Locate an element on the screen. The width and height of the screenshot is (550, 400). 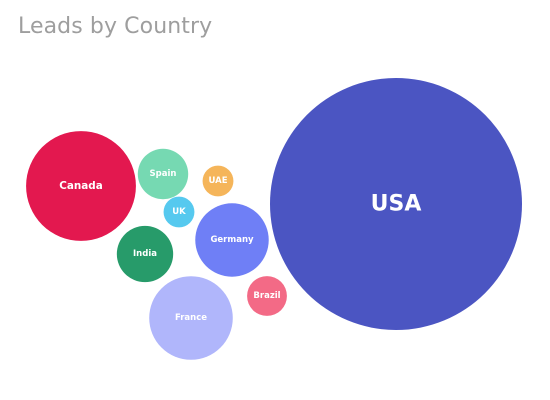
bubble-uk is located at coordinates (179, 212).